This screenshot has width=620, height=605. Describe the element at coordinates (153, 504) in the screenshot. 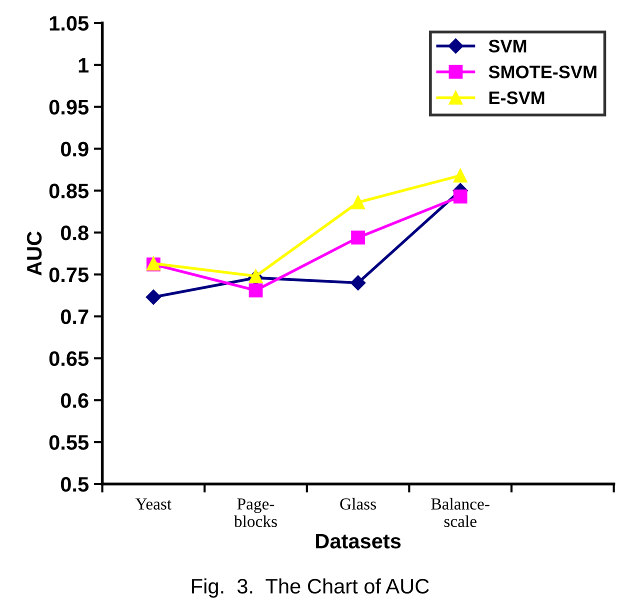

I see `x-tick-label: Yeast` at that location.